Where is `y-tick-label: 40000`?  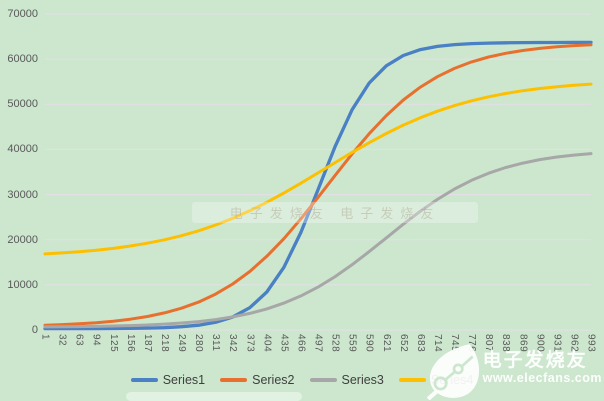
y-tick-label: 40000 is located at coordinates (22, 149).